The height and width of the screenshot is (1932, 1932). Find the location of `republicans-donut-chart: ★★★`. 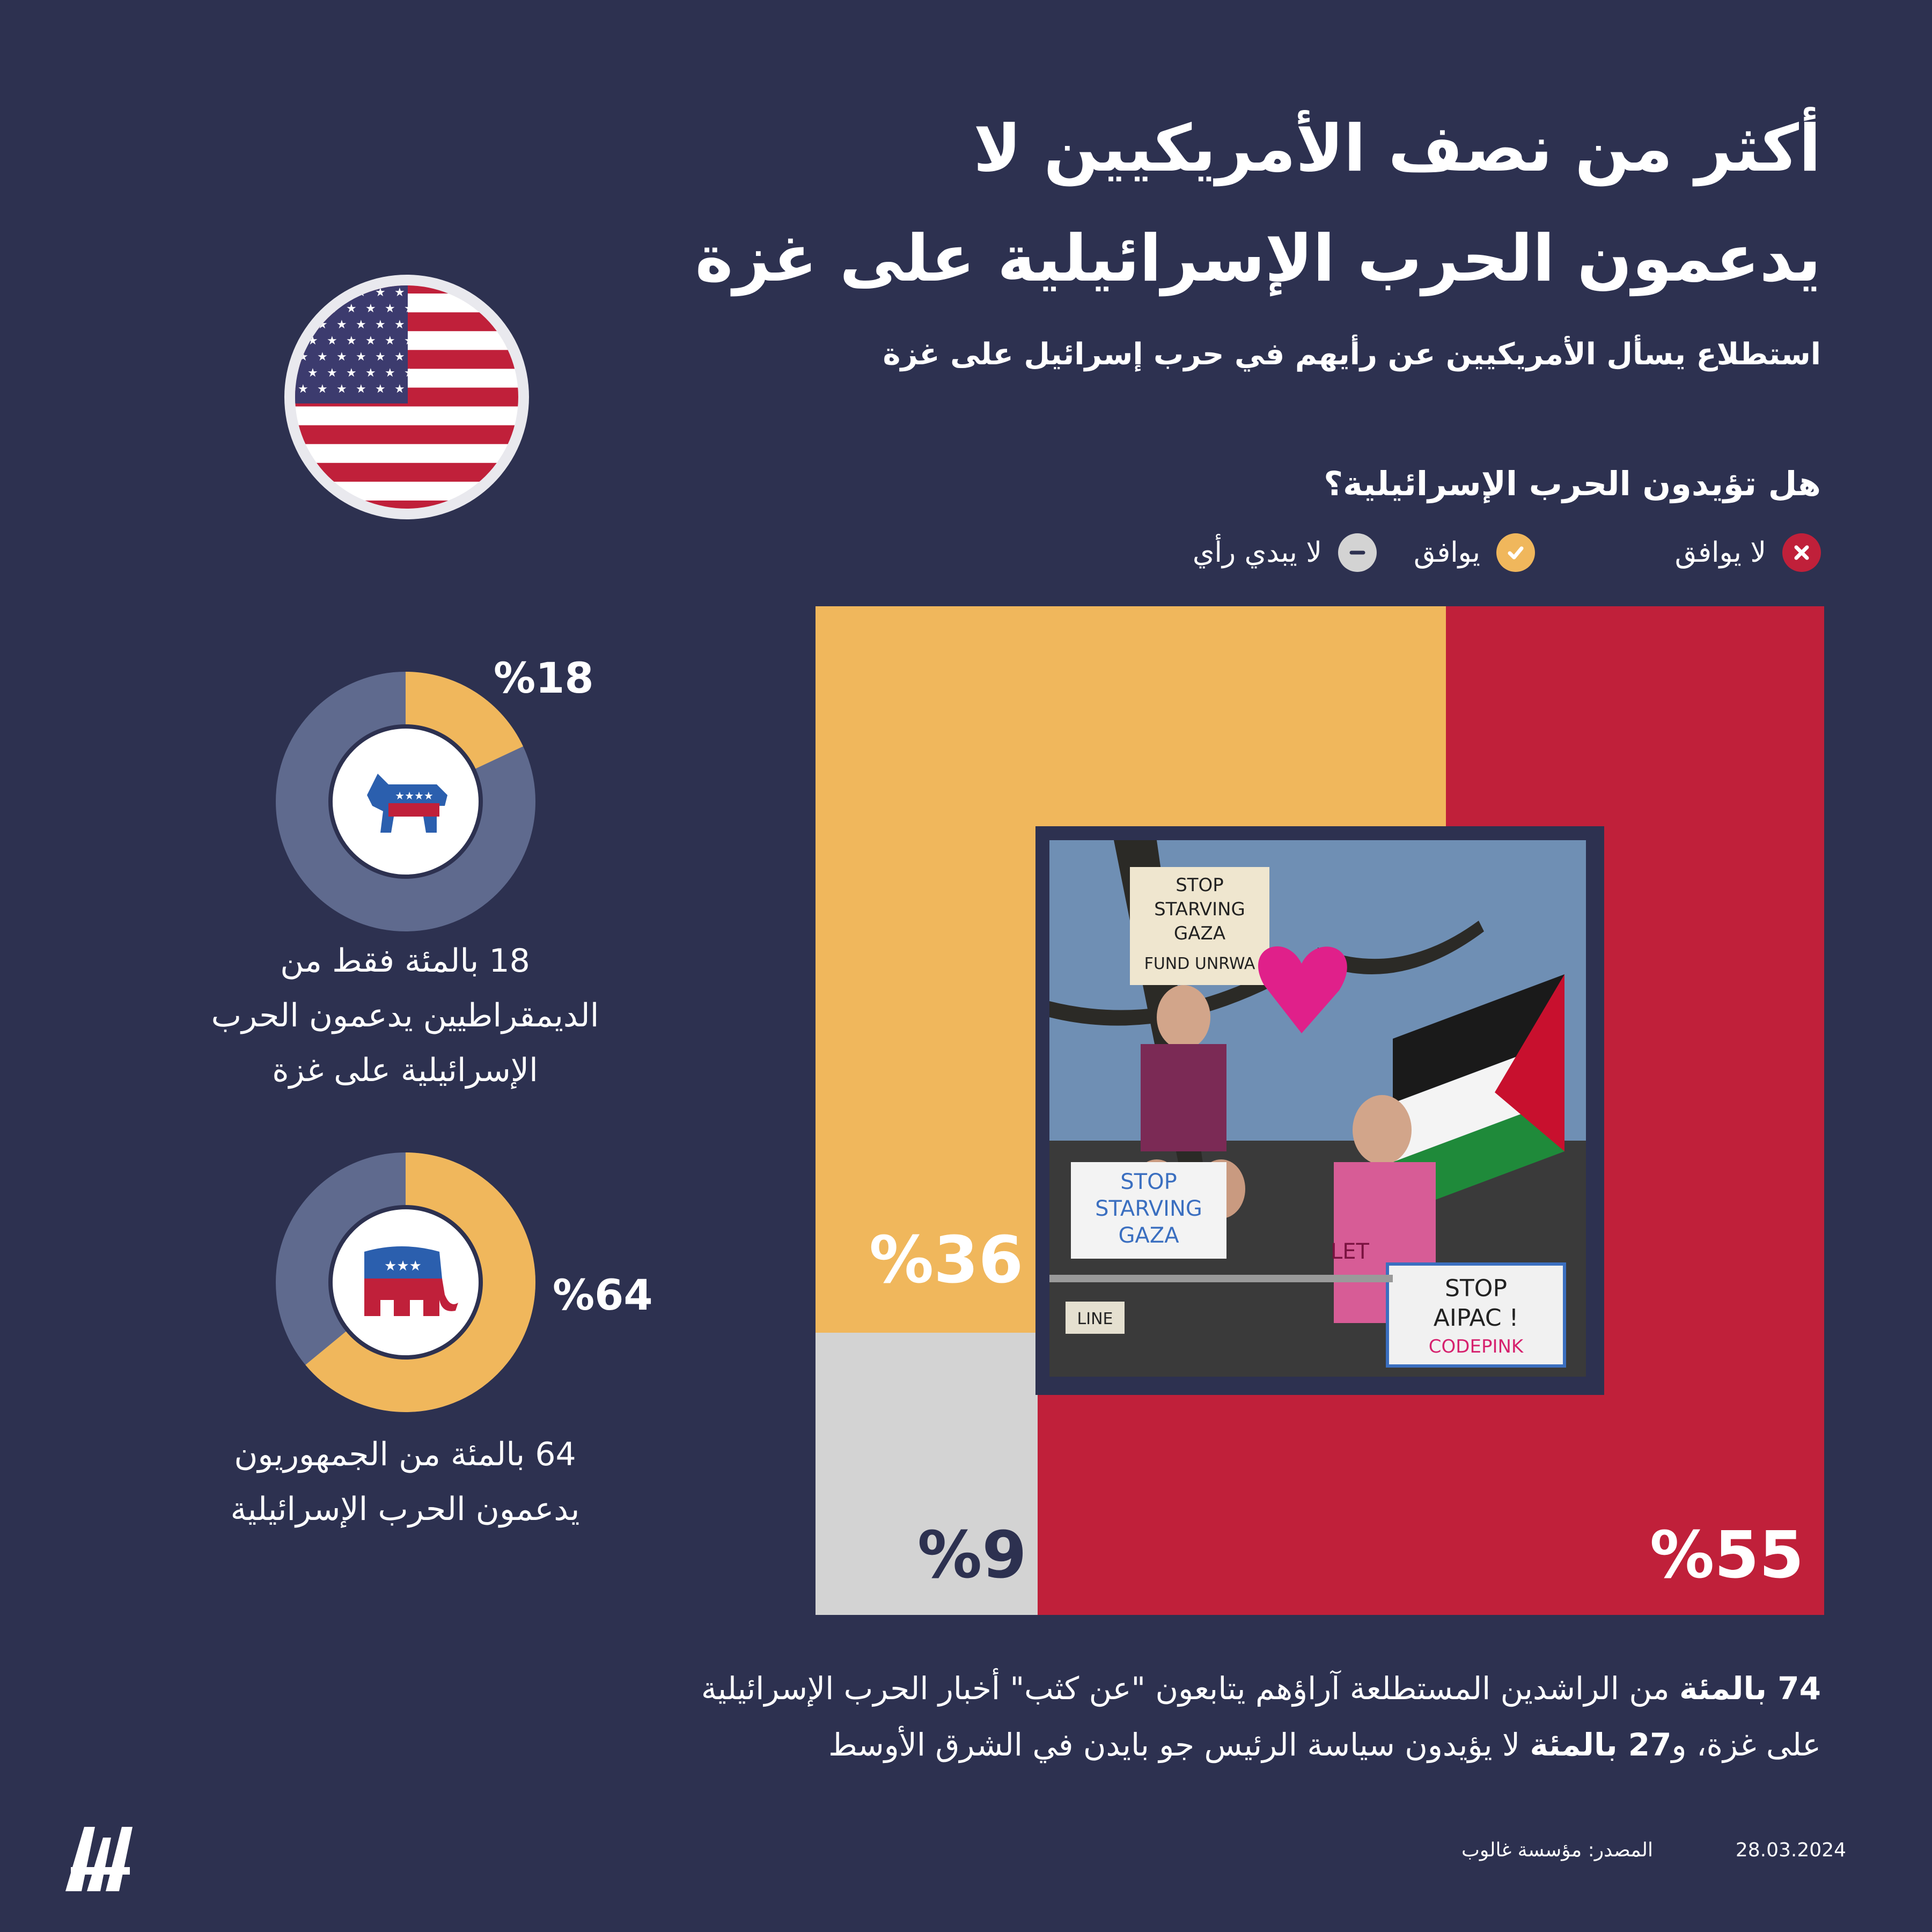

republicans-donut-chart: ★★★ is located at coordinates (406, 1282).